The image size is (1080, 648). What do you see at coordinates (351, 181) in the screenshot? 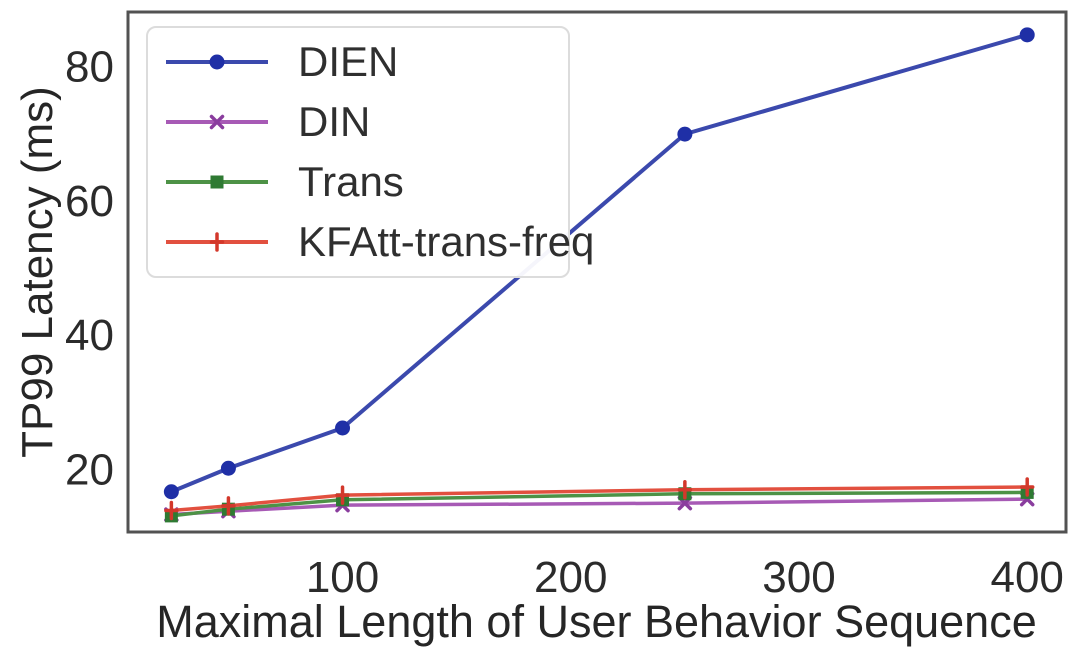
I see `legend-label-trans: Trans` at bounding box center [351, 181].